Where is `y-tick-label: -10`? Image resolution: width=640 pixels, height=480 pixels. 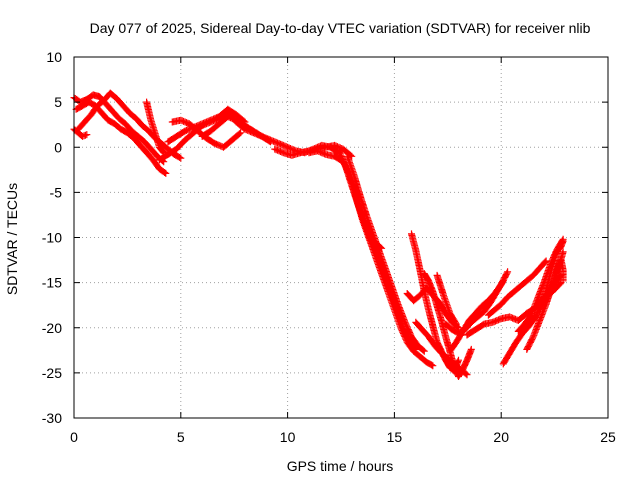
y-tick-label: -10 is located at coordinates (52, 238).